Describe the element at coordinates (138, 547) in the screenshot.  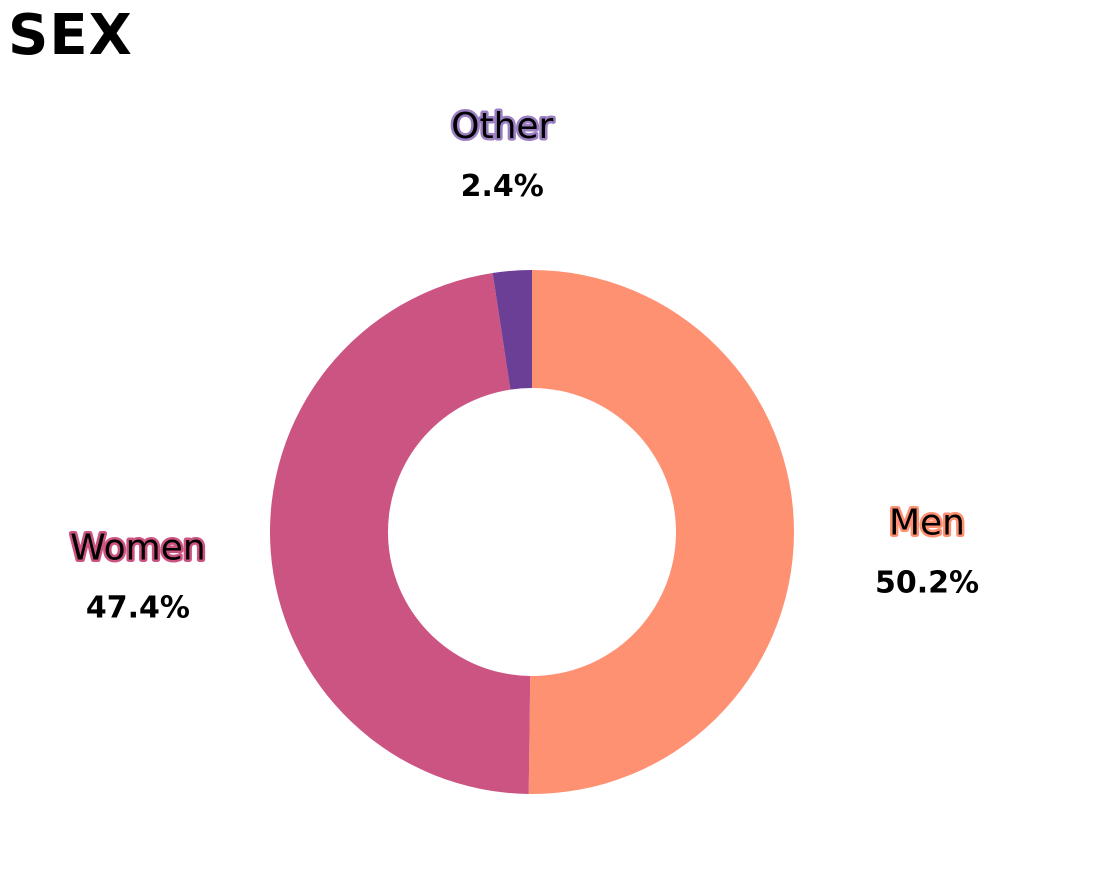
I see `slice-label-women: Women` at that location.